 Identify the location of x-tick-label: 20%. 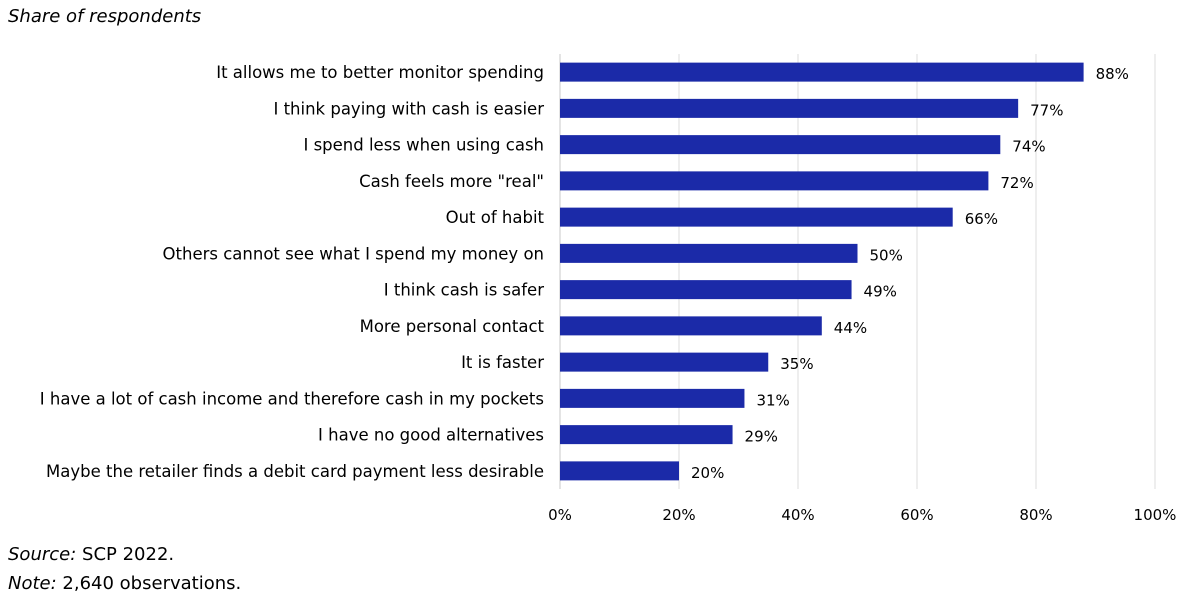
(678, 515).